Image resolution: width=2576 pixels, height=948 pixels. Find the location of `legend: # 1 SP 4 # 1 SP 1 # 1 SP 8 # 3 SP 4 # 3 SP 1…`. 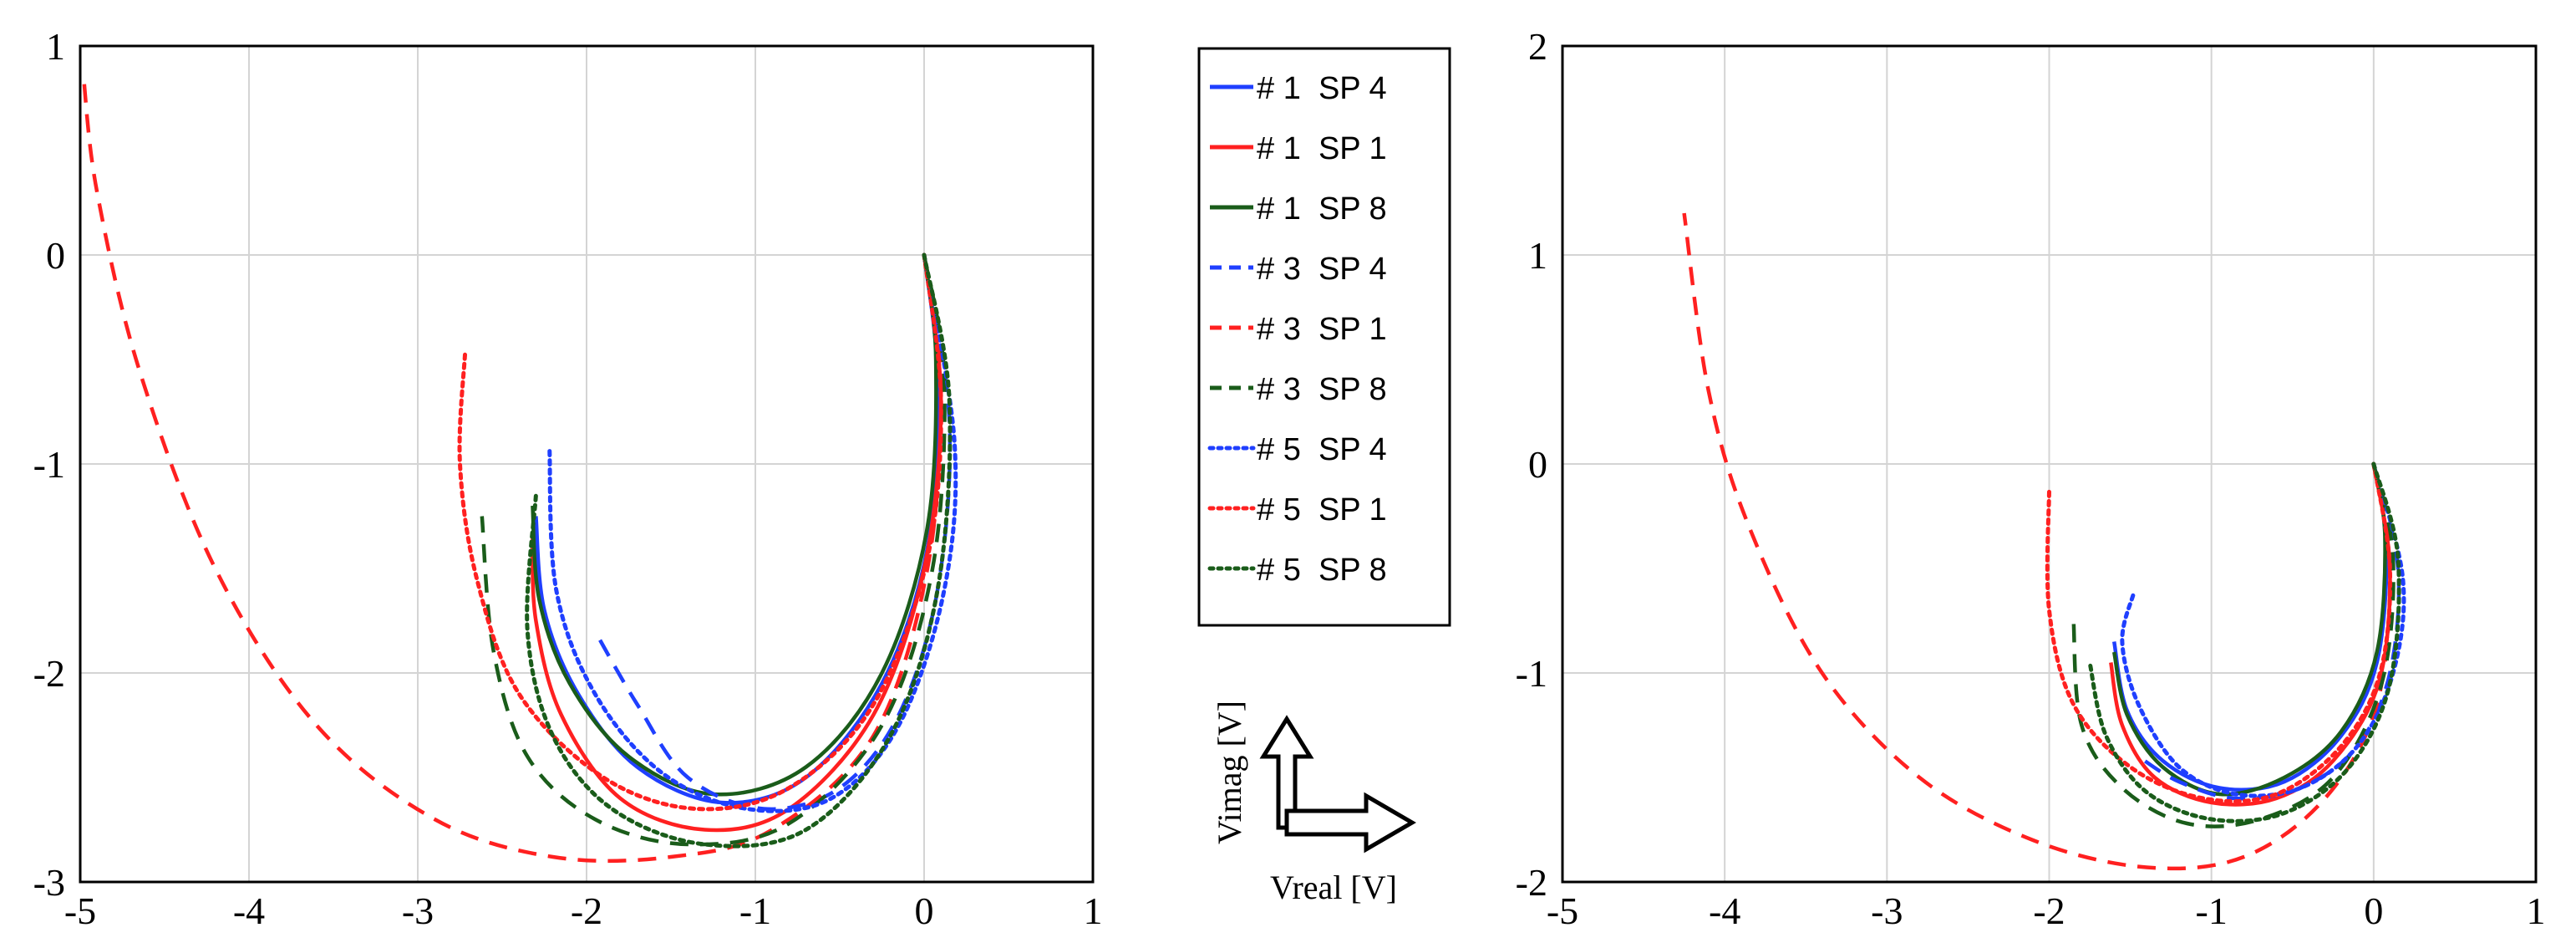

legend: # 1 SP 4 # 1 SP 1 # 1 SP 8 # 3 SP 4 # 3 SP 1… is located at coordinates (1324, 337).